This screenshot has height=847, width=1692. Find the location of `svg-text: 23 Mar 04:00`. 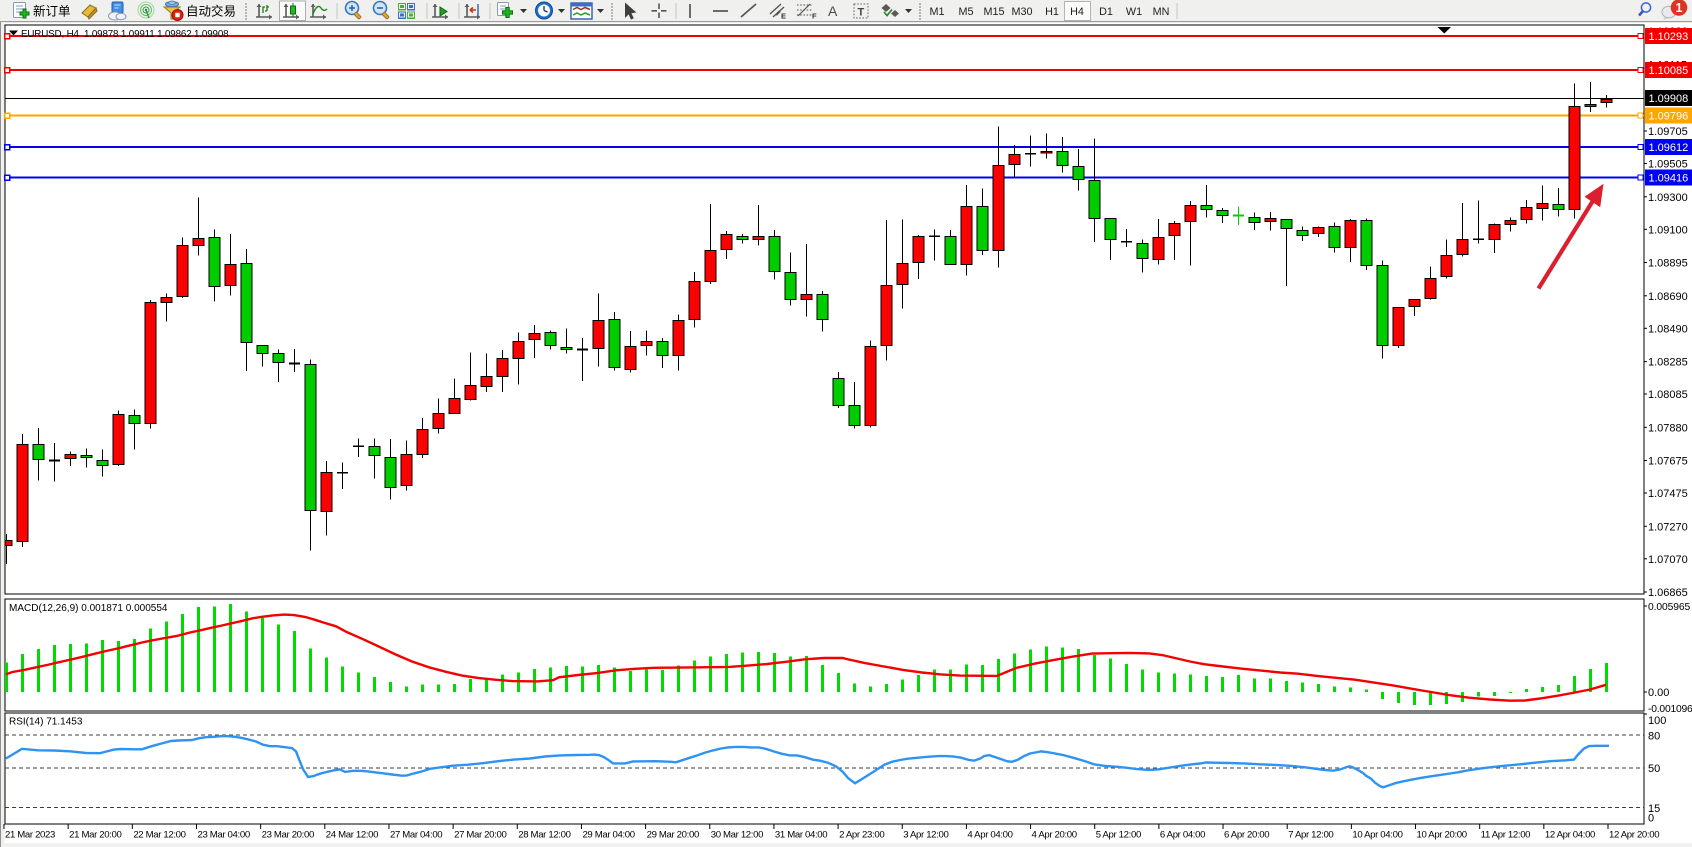

svg-text: 23 Mar 04:00 is located at coordinates (223, 835).